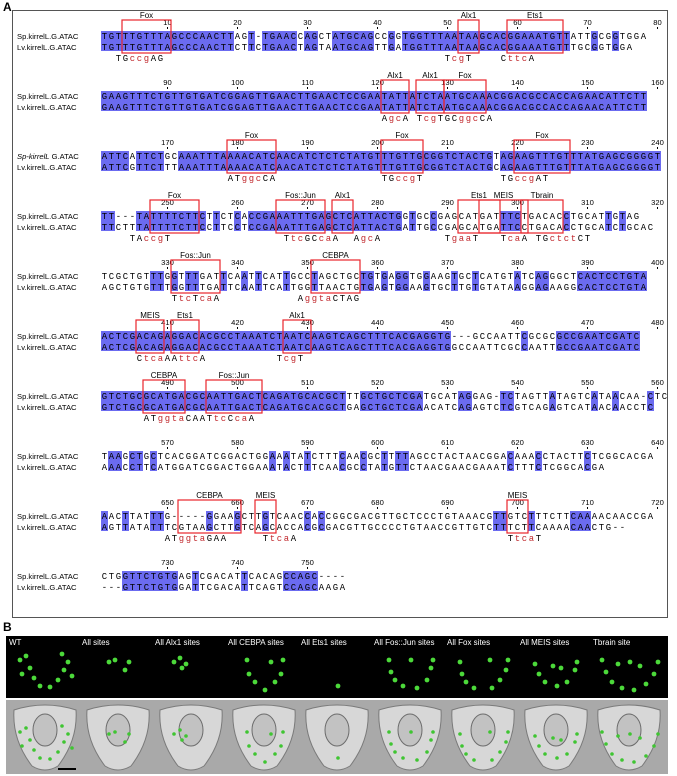 This screenshot has width=677, height=776. Describe the element at coordinates (118, 667) in the screenshot. I see `fluorescence-image: All sites` at that location.